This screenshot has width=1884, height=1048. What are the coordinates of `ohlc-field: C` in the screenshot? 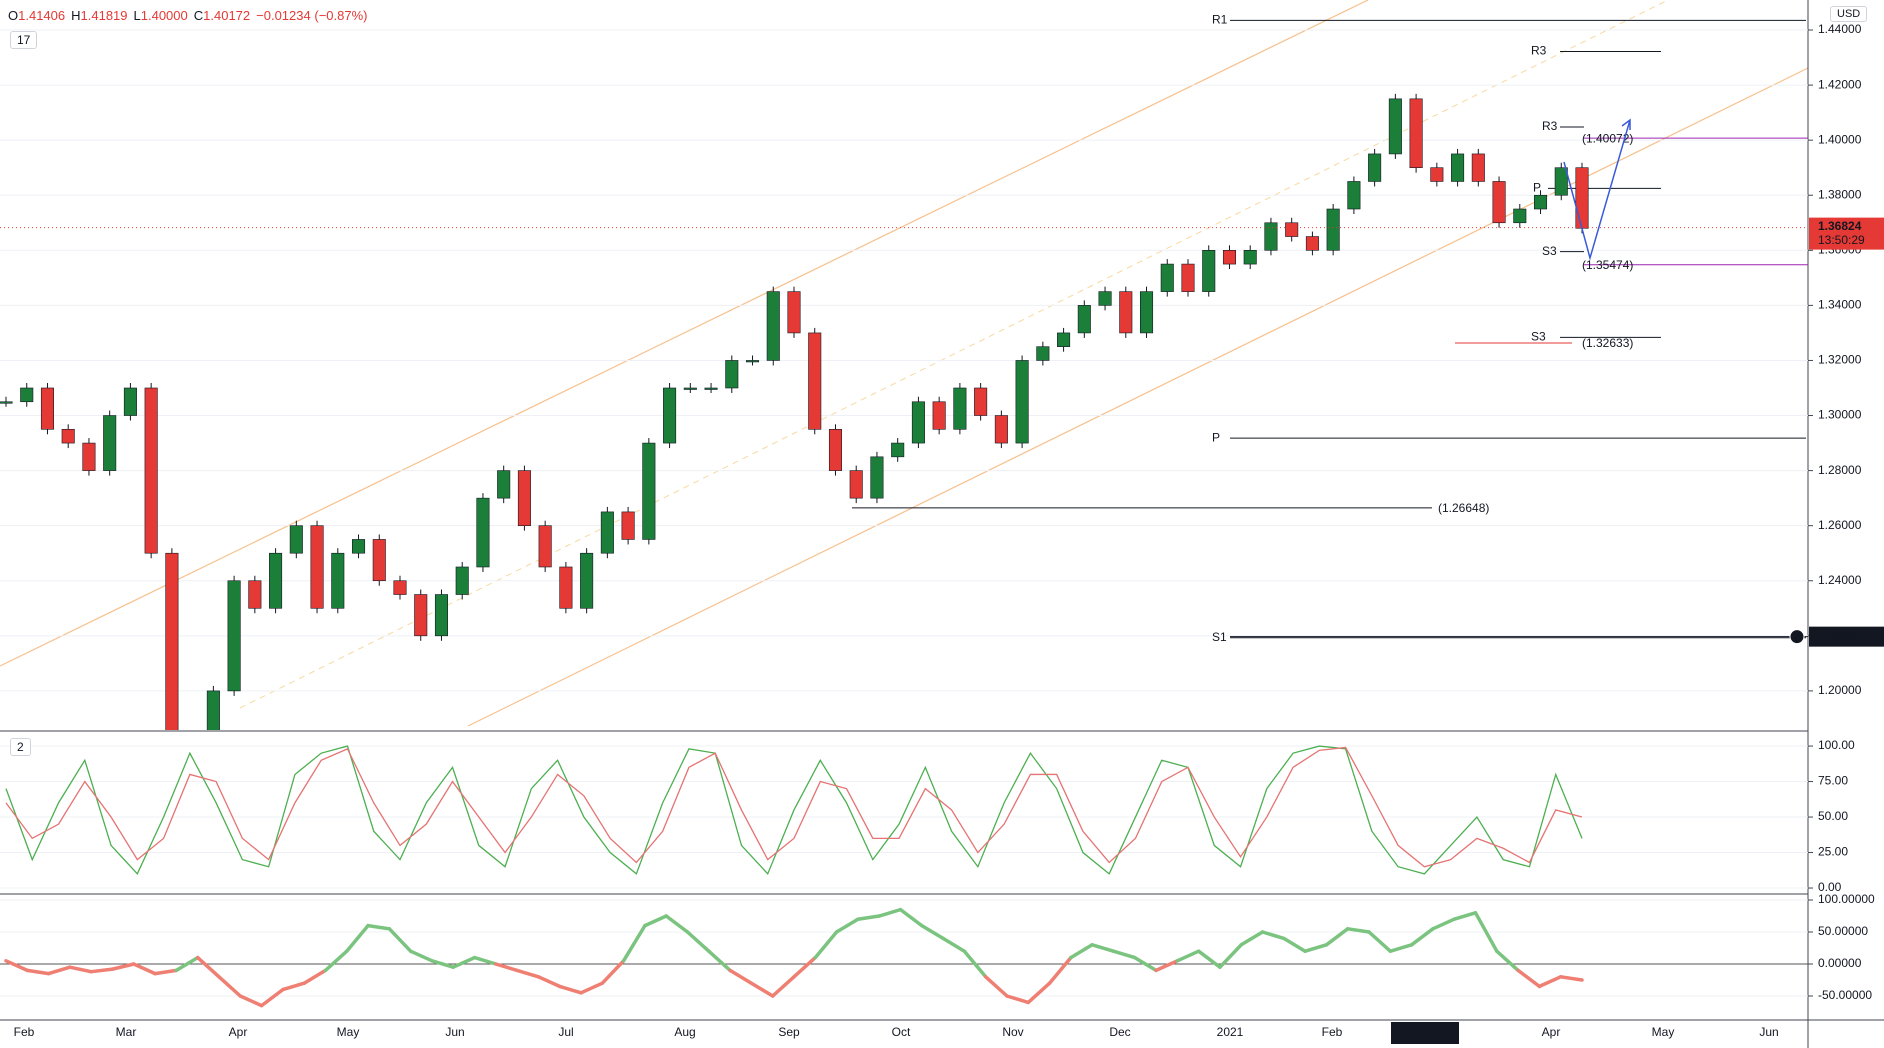 It's located at (198, 15).